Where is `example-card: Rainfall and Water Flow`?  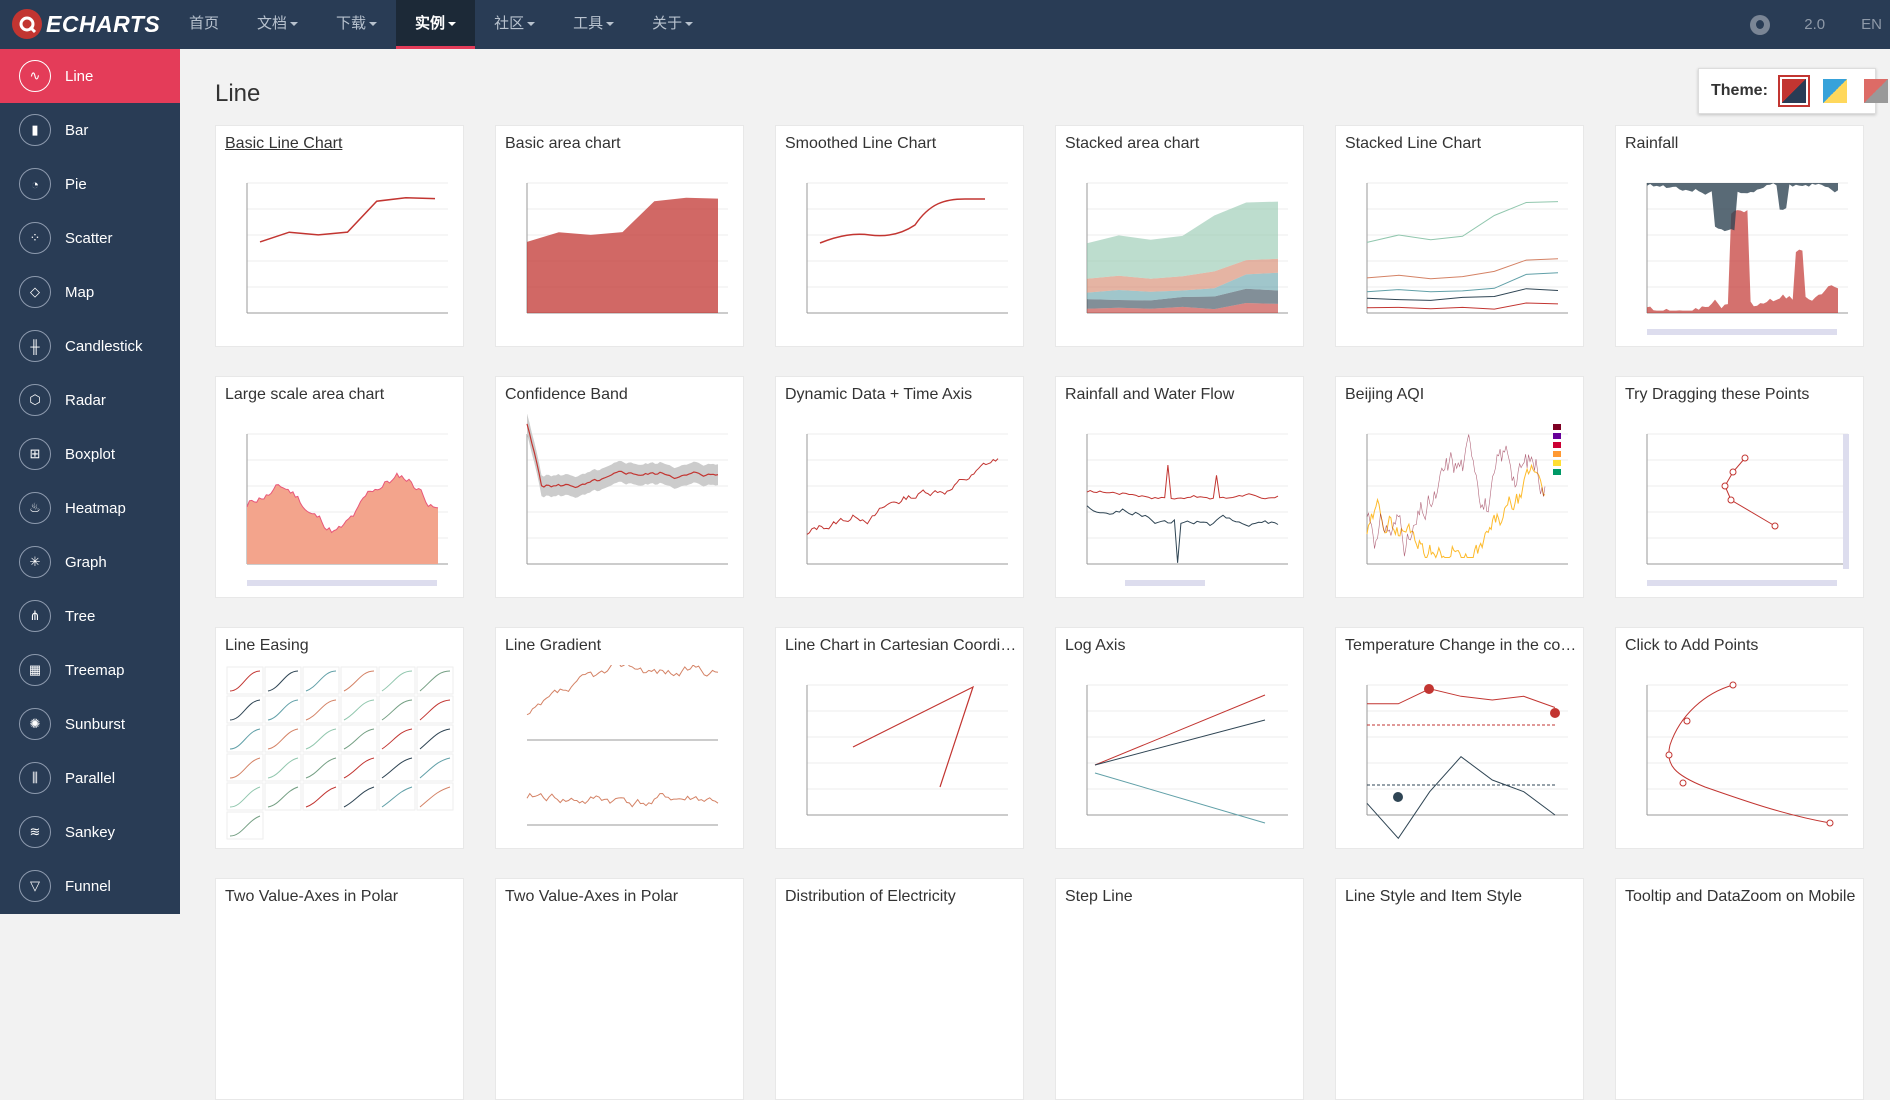 example-card: Rainfall and Water Flow is located at coordinates (1179, 487).